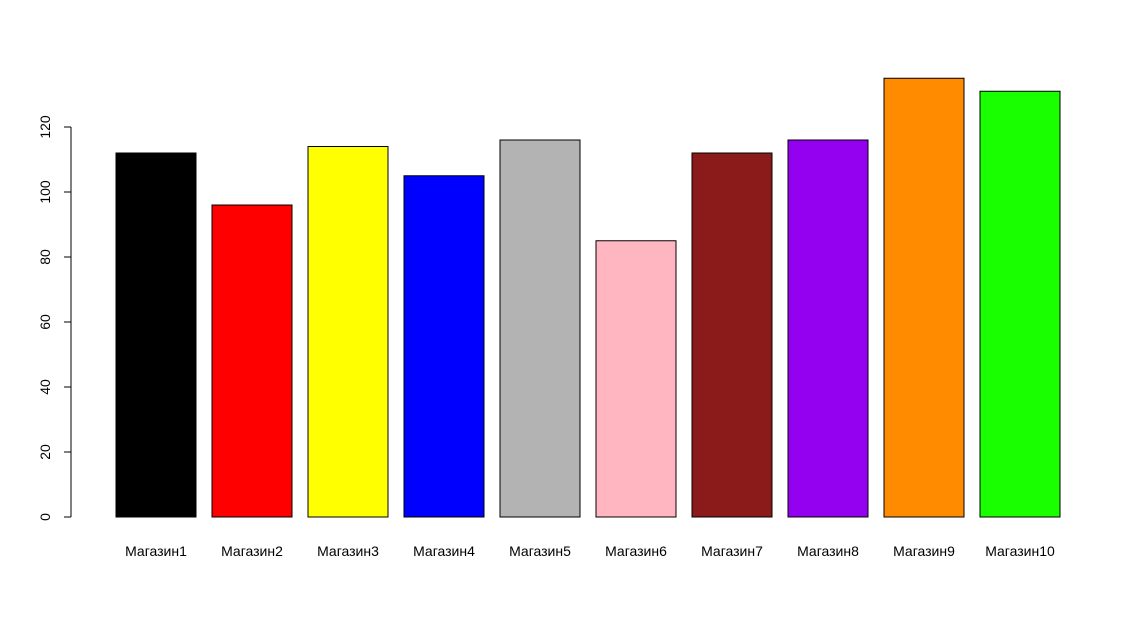 The image size is (1139, 619). What do you see at coordinates (348, 551) in the screenshot?
I see `category-label: Магазин3` at bounding box center [348, 551].